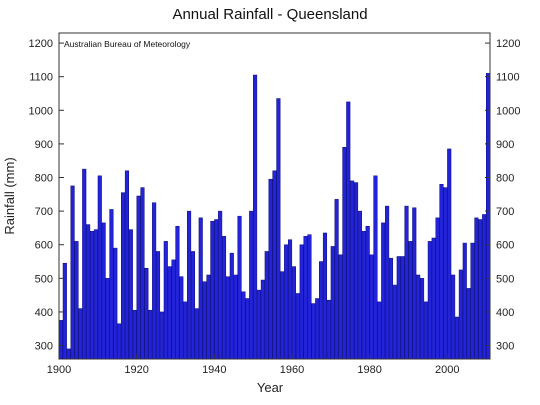 This screenshot has width=540, height=405. I want to click on bar-1962, so click(301, 302).